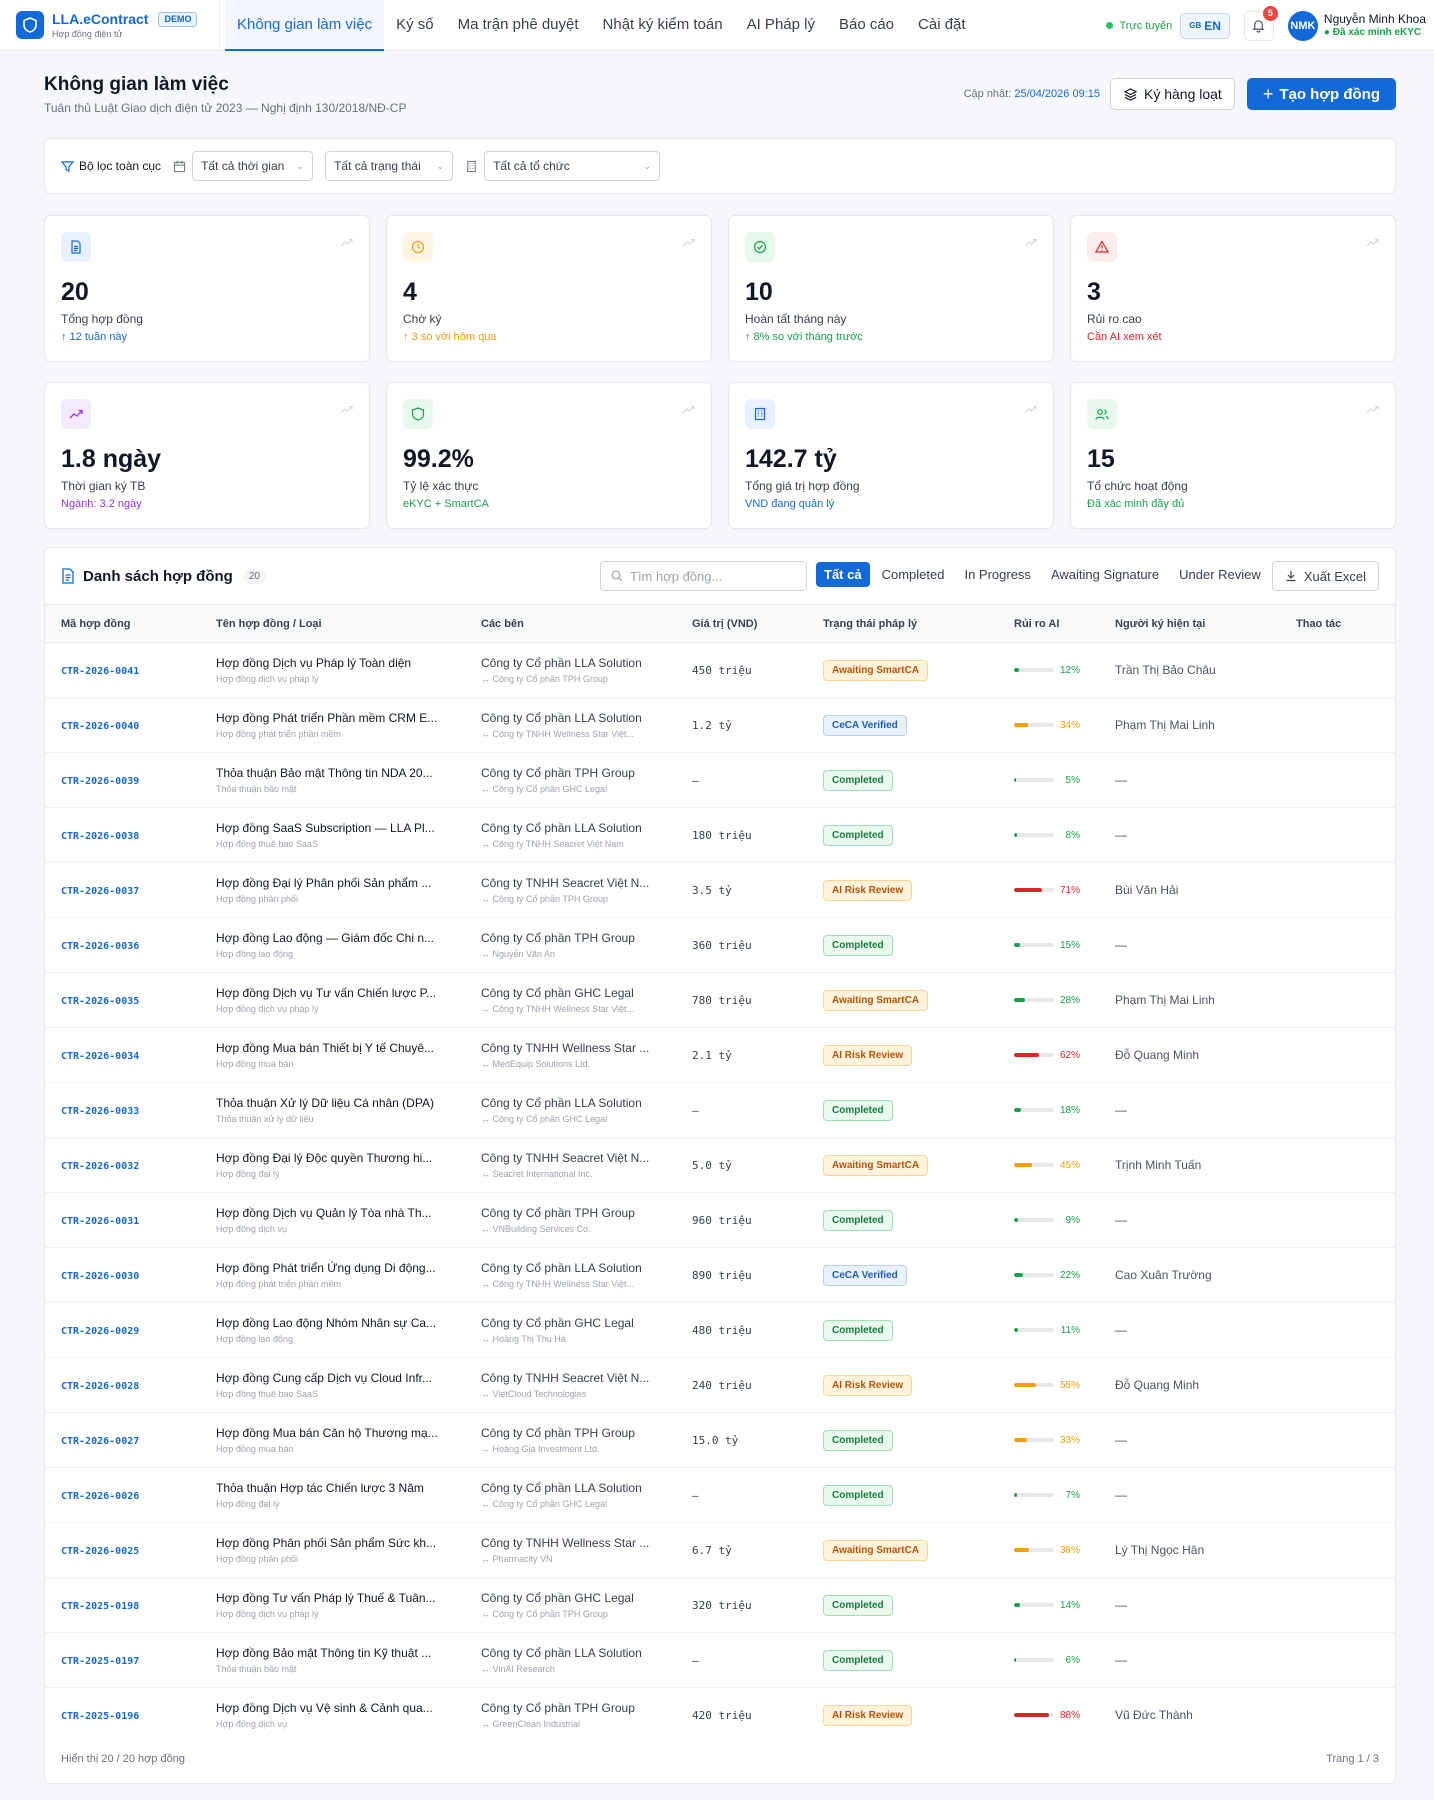 The width and height of the screenshot is (1434, 1800). Describe the element at coordinates (1172, 94) in the screenshot. I see `batch-sign-button: Ký hàng loạt` at that location.